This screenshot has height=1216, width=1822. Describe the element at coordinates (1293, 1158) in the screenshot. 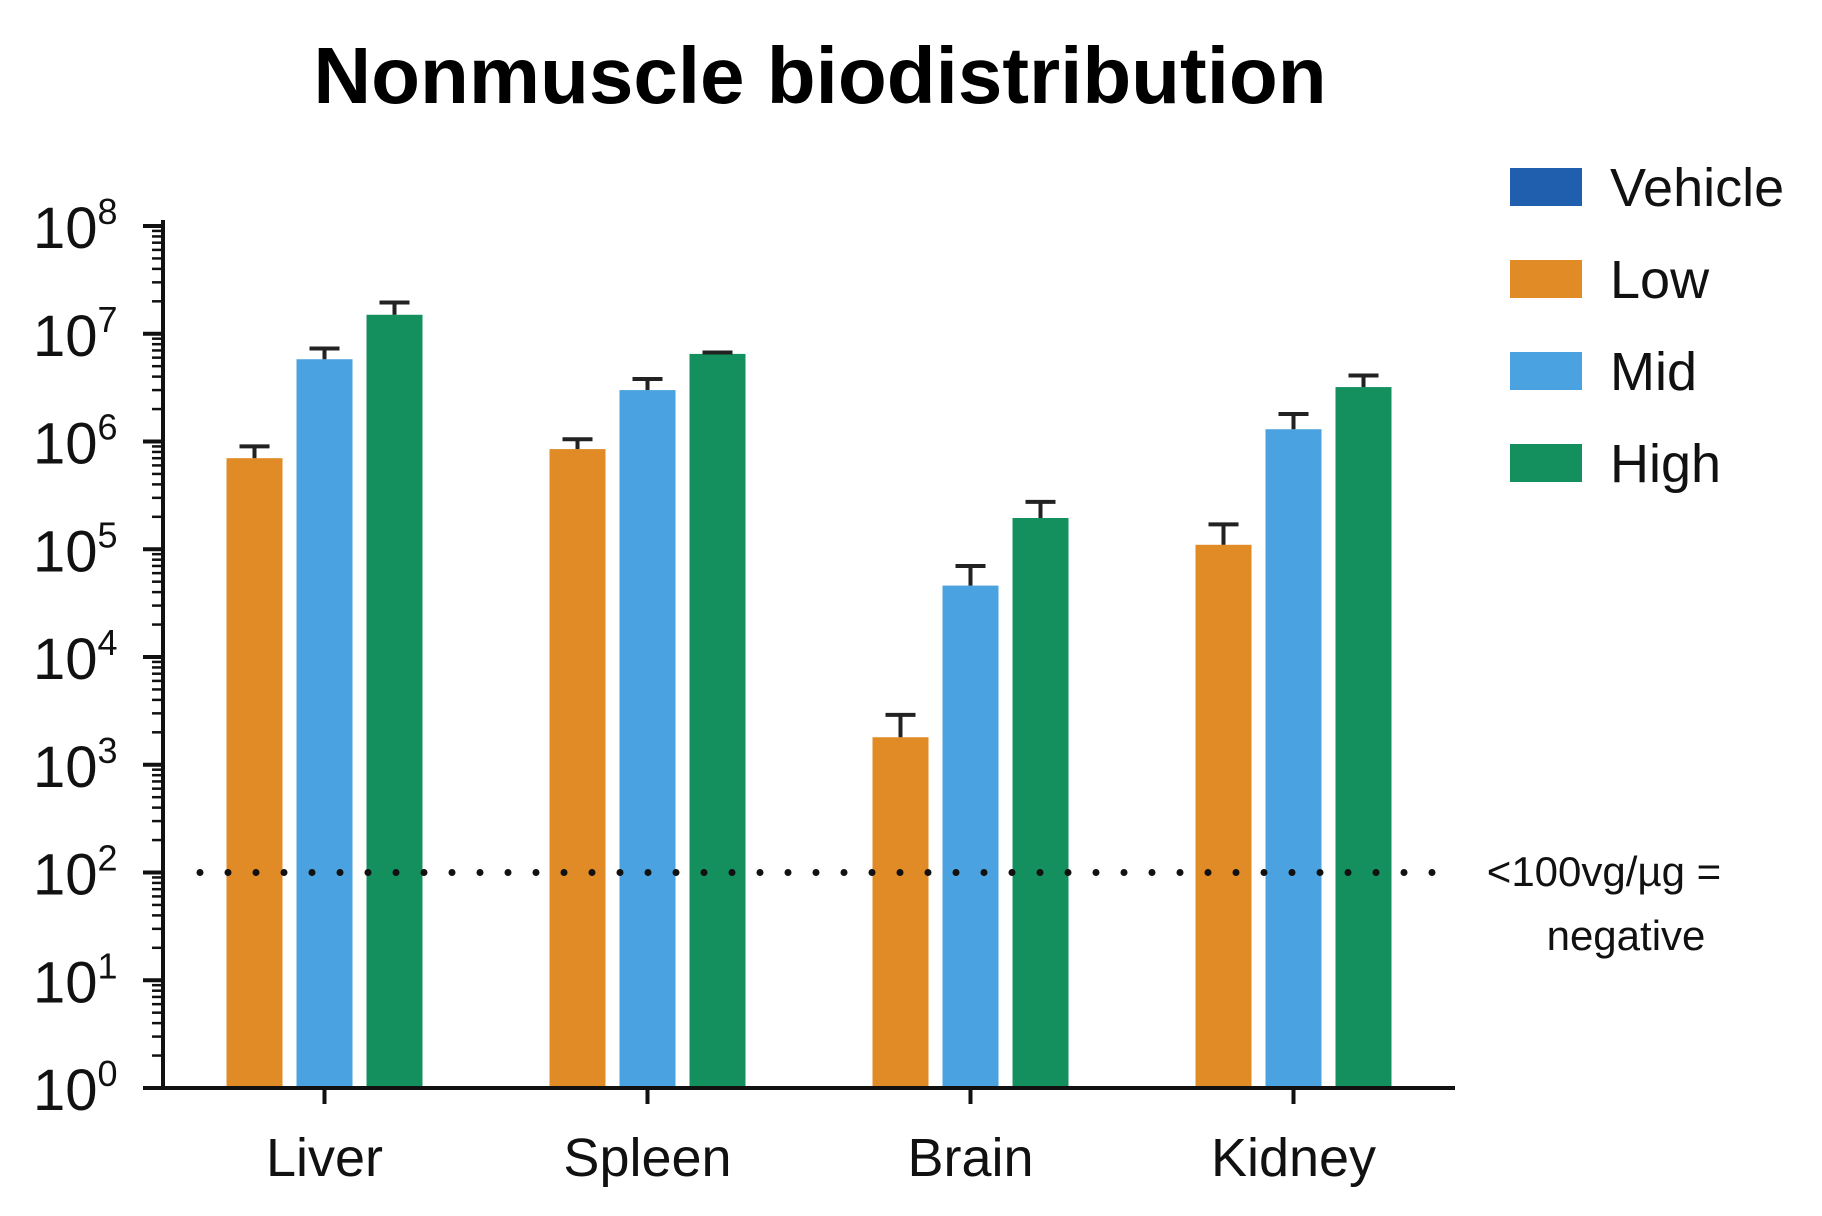

I see `x-tick-label-kidney: Kidney` at that location.